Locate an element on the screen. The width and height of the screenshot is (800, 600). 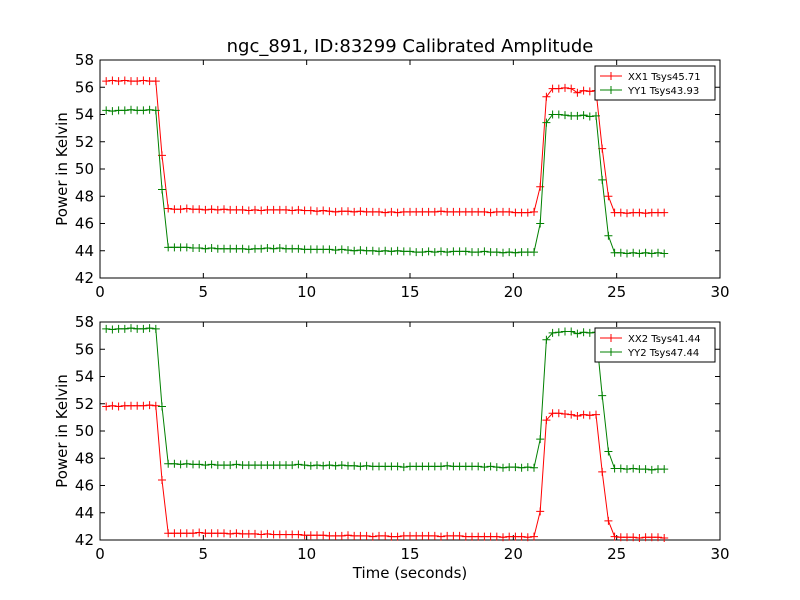
y-tick-label: 54 is located at coordinates (84, 115).